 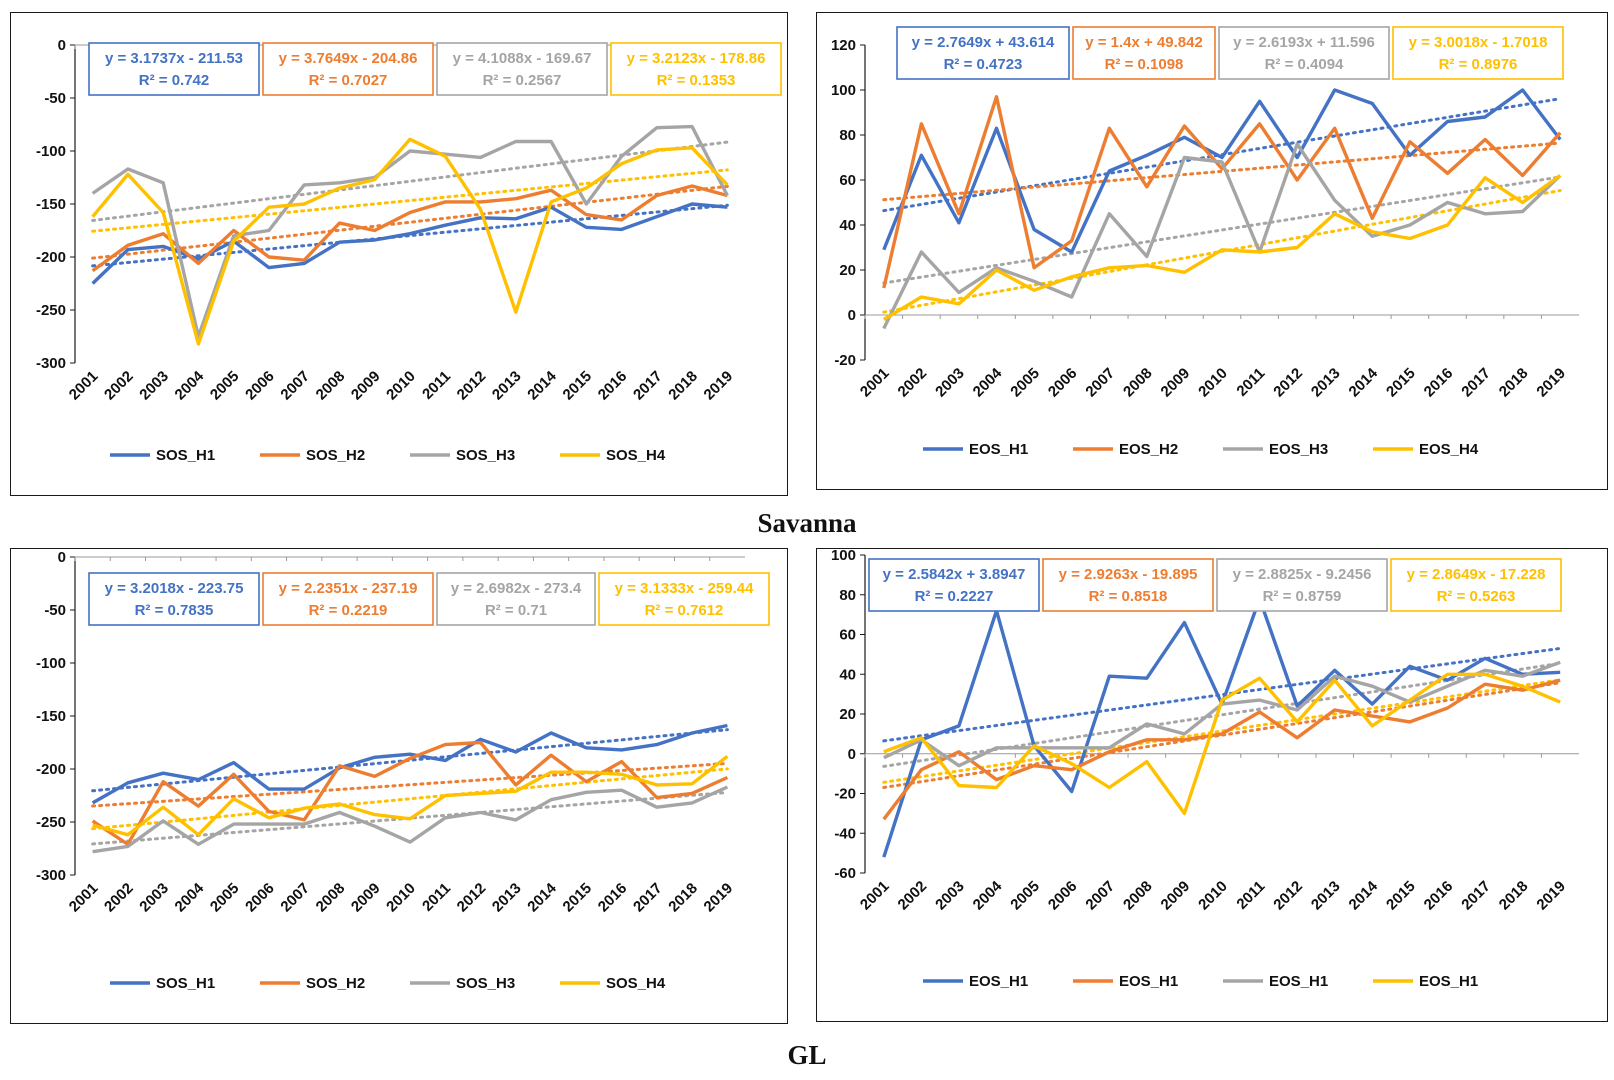 I want to click on y-tick-label: 60, so click(x=847, y=635).